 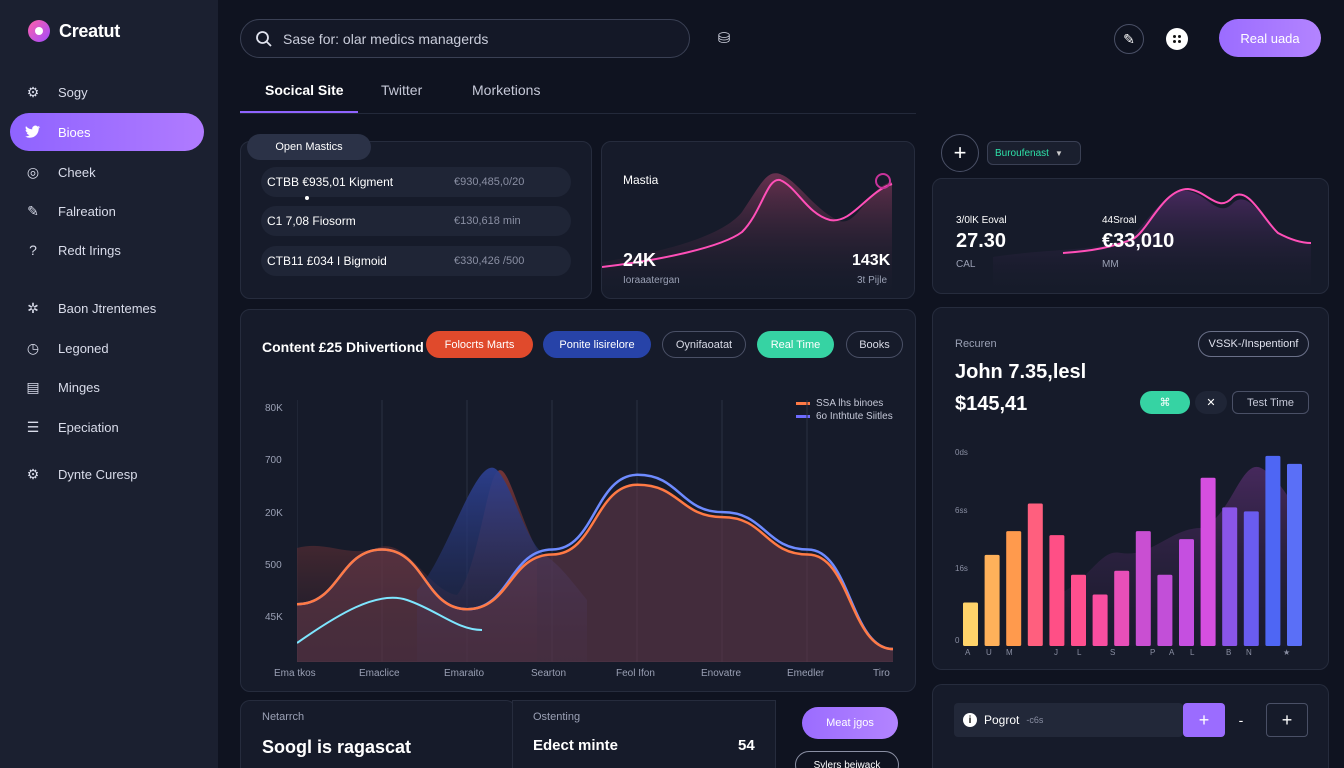 I want to click on sidebar-item-bioes: Bioes, so click(x=107, y=132).